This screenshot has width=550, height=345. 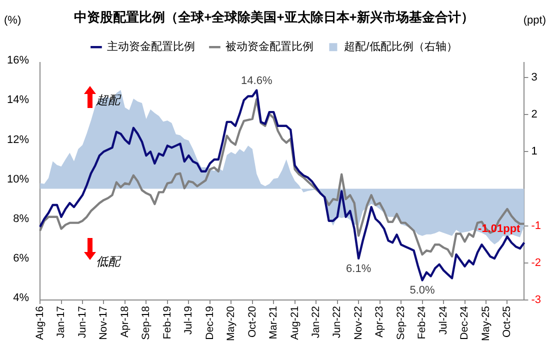 What do you see at coordinates (151, 47) in the screenshot?
I see `legend-label: 主动资金配置比例` at bounding box center [151, 47].